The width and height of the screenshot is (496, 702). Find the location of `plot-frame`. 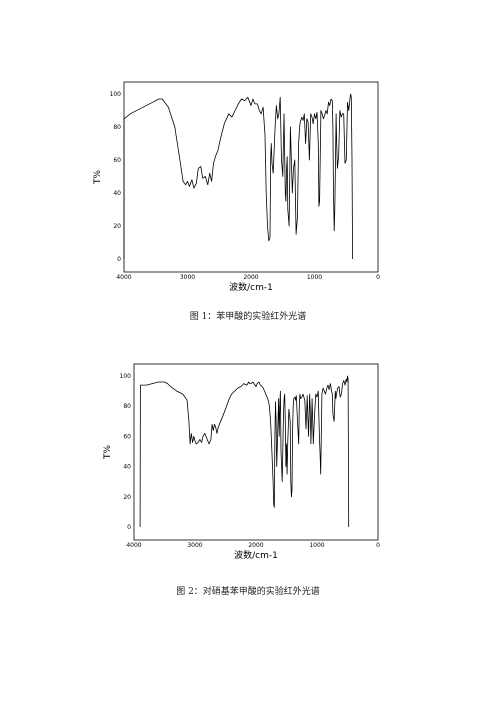

plot-frame is located at coordinates (256, 452).